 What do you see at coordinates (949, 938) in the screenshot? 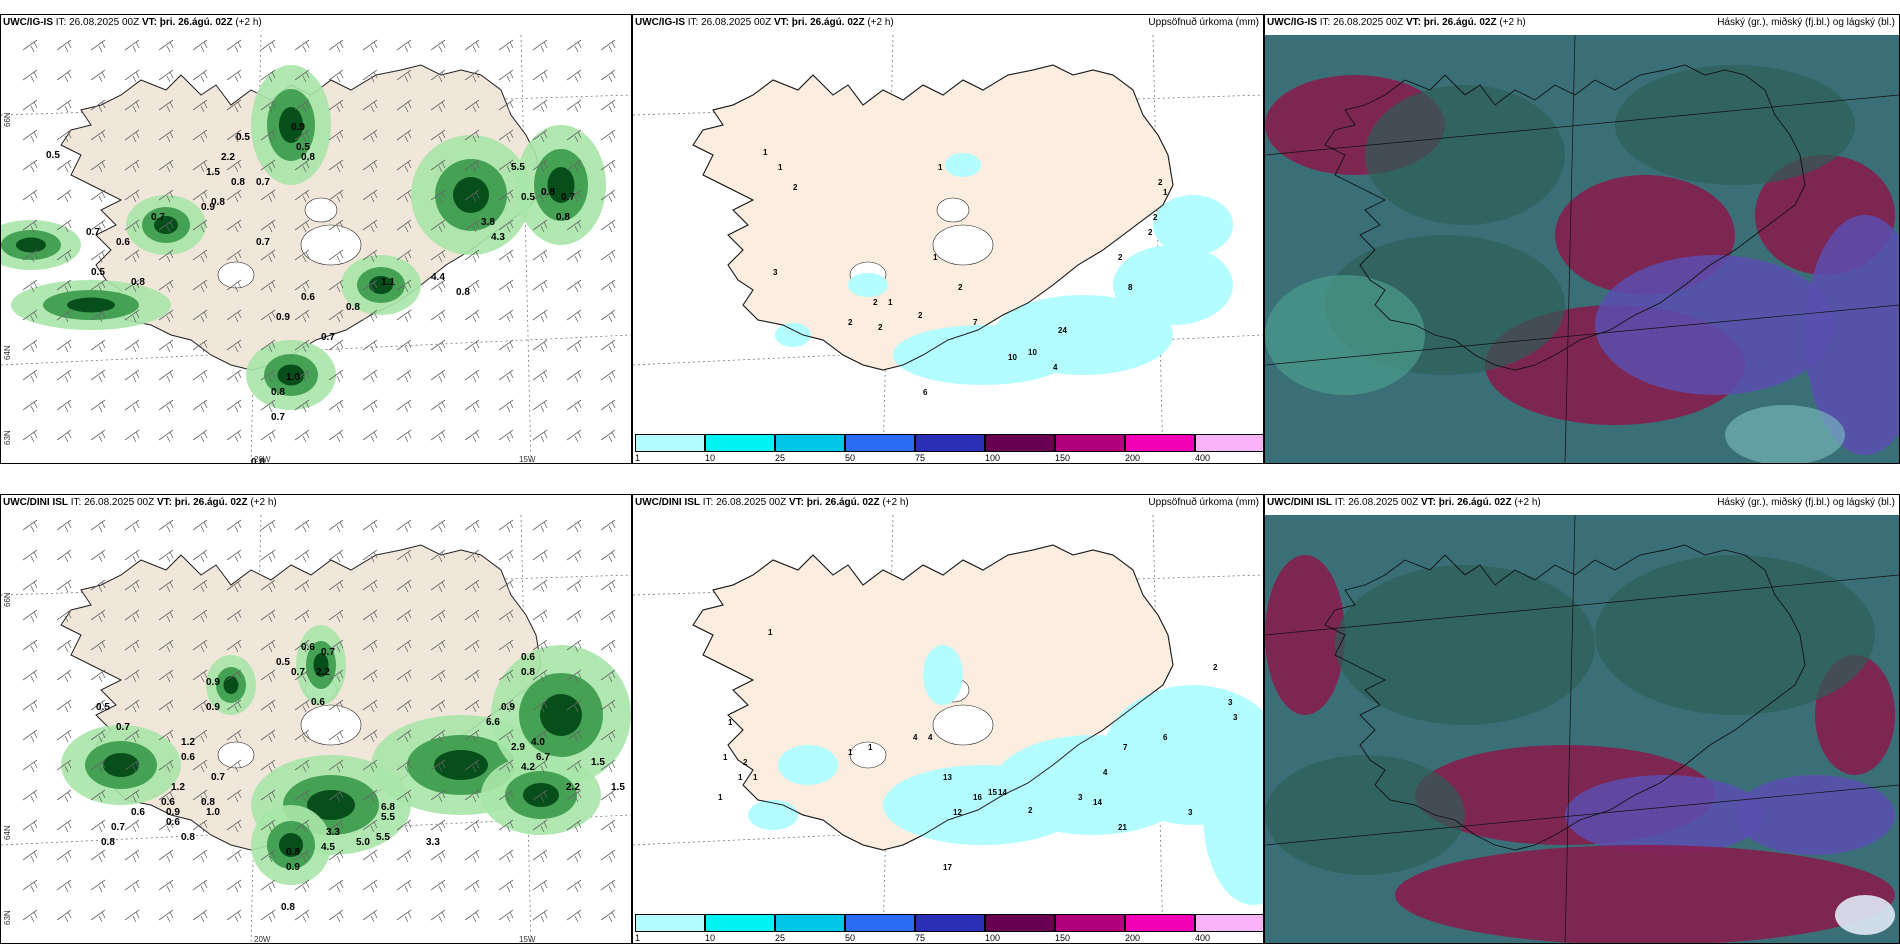
I see `precip-legend-labels: 1 10 25 50 75 100 150 200 400` at bounding box center [949, 938].